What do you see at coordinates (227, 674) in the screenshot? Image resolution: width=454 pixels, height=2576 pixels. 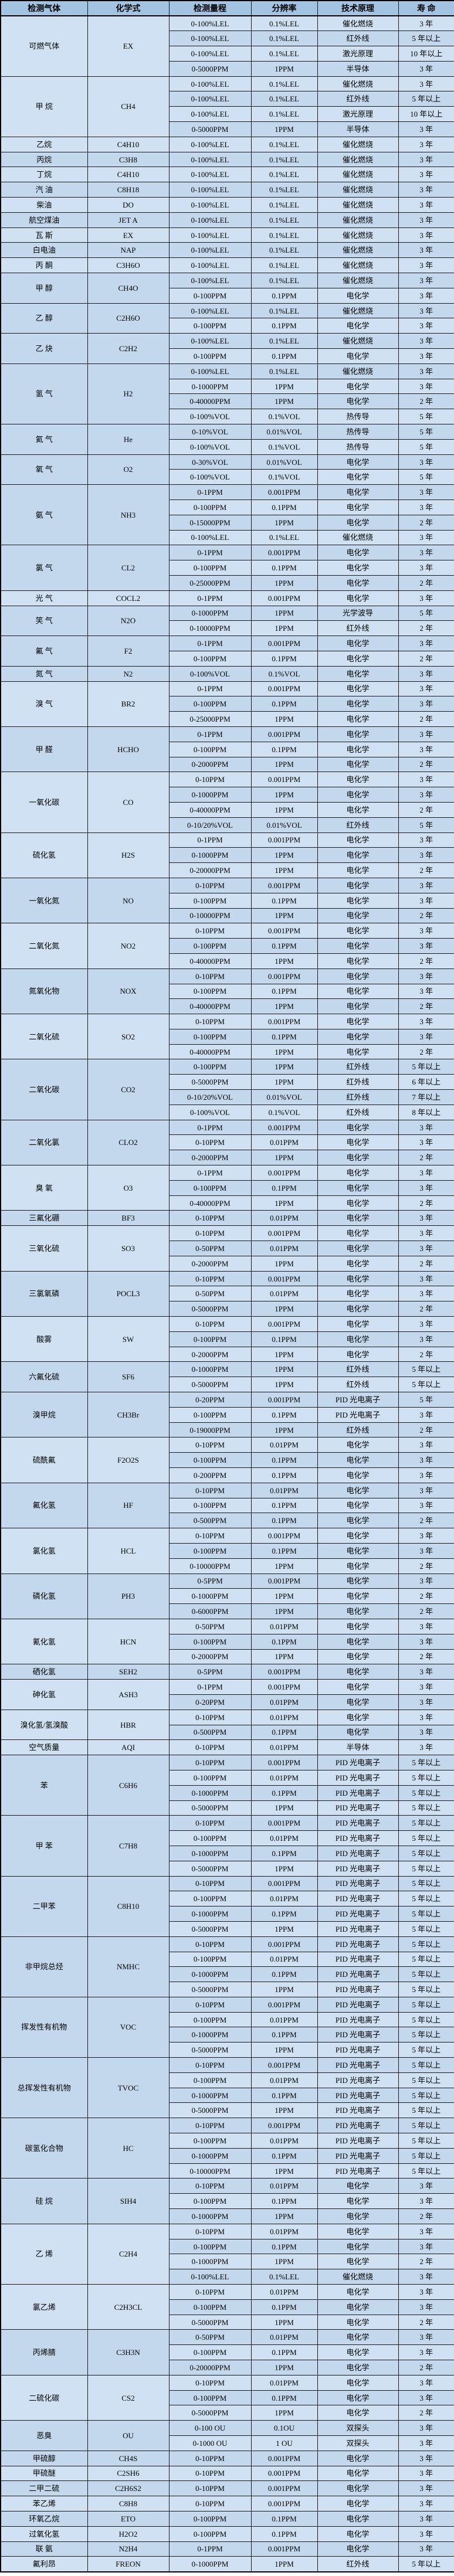 I see `table-row: 氮 气 N2 0-100%VOL 0.1%VOL 电化学 3 年` at bounding box center [227, 674].